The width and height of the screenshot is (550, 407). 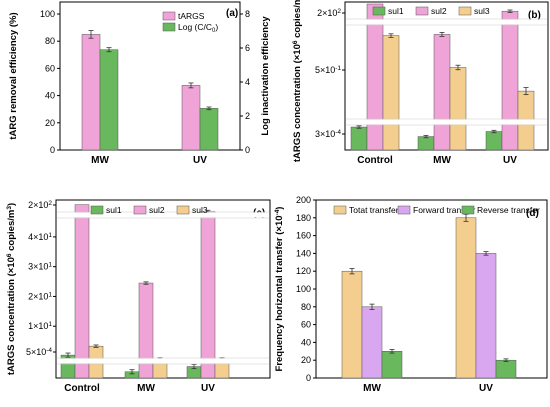 I want to click on panel-c-ytick-label: 2×102, so click(x=40, y=205).